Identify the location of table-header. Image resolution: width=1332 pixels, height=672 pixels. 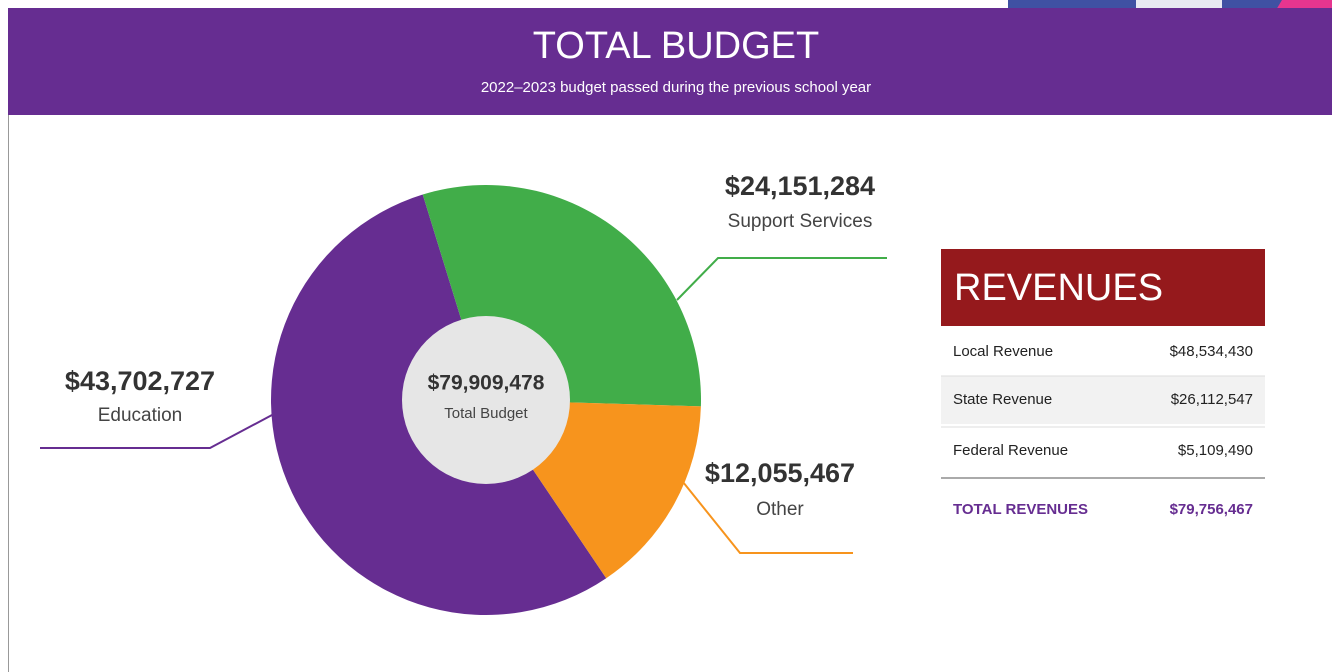
(1103, 287).